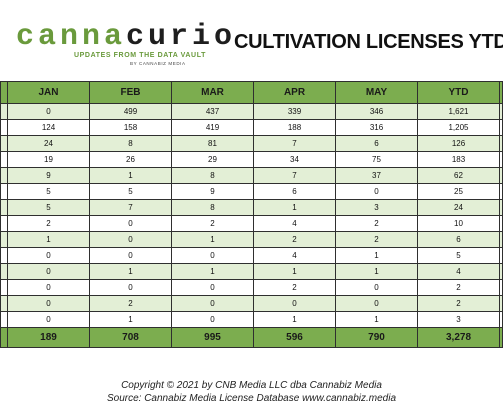 The width and height of the screenshot is (503, 420). I want to click on table-cell: 339, so click(294, 111).